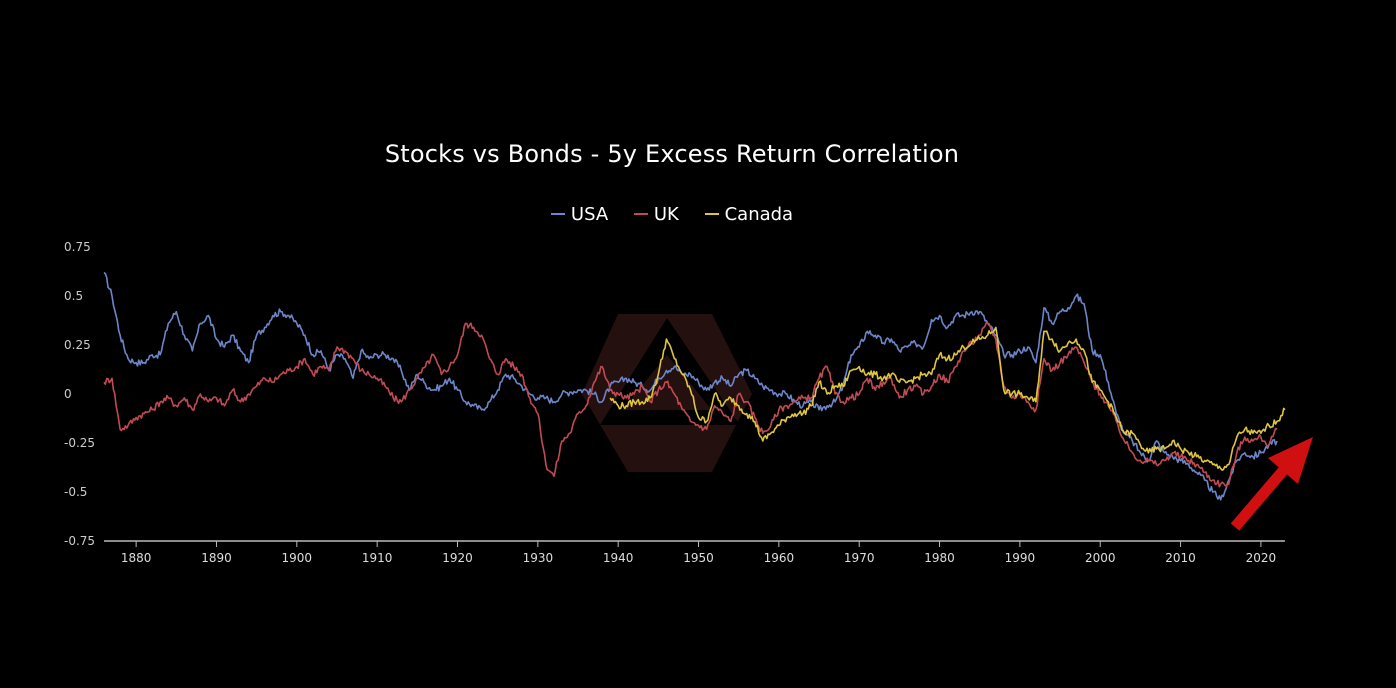 This screenshot has width=1396, height=688. Describe the element at coordinates (1271, 484) in the screenshot. I see `annotation-arrow-icon` at that location.